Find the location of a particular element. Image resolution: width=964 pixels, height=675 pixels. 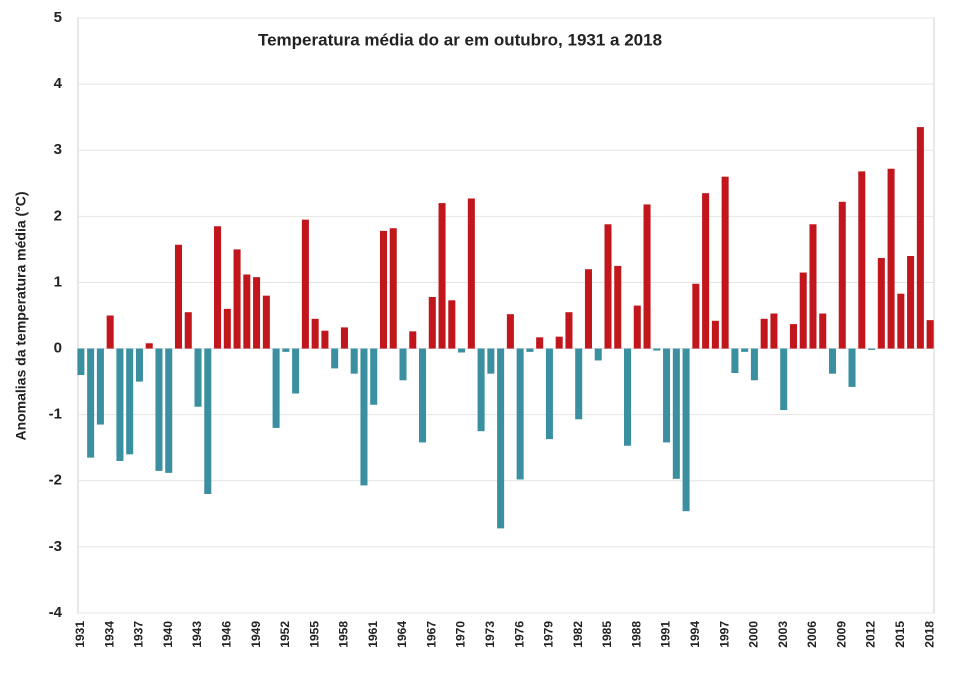

x-tick-label: 1949 is located at coordinates (256, 634).